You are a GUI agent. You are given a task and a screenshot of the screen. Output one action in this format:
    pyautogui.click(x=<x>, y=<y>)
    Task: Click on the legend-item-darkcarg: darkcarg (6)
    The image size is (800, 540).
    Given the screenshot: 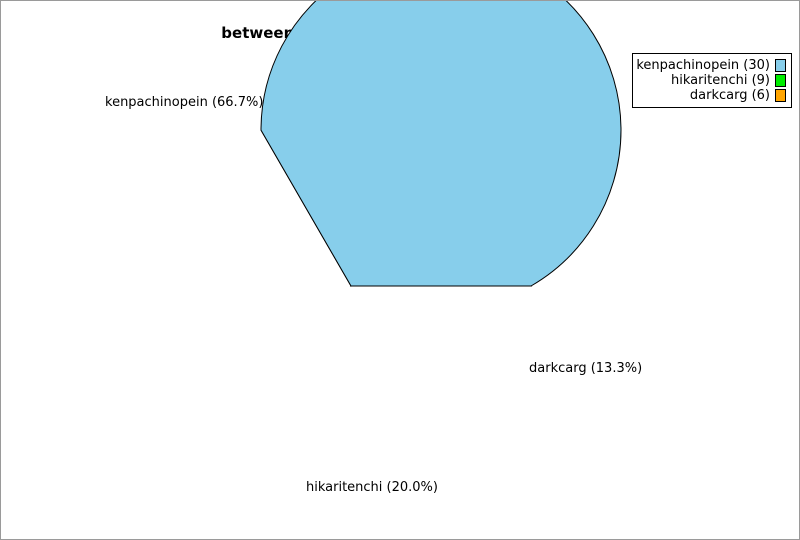 What is the action you would take?
    pyautogui.click(x=712, y=95)
    